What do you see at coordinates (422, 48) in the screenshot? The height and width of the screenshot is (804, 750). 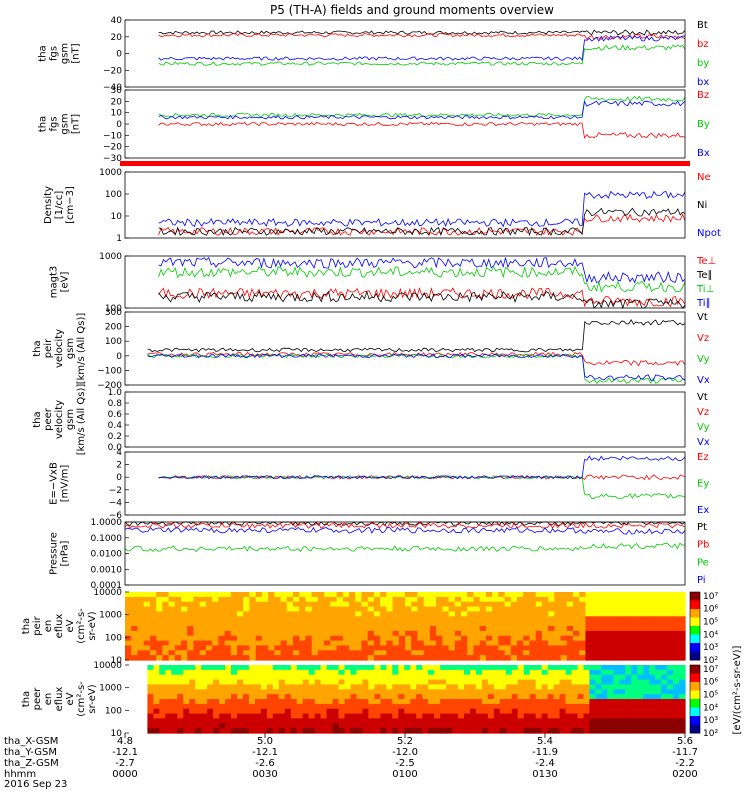 I see `series-line-bx` at bounding box center [422, 48].